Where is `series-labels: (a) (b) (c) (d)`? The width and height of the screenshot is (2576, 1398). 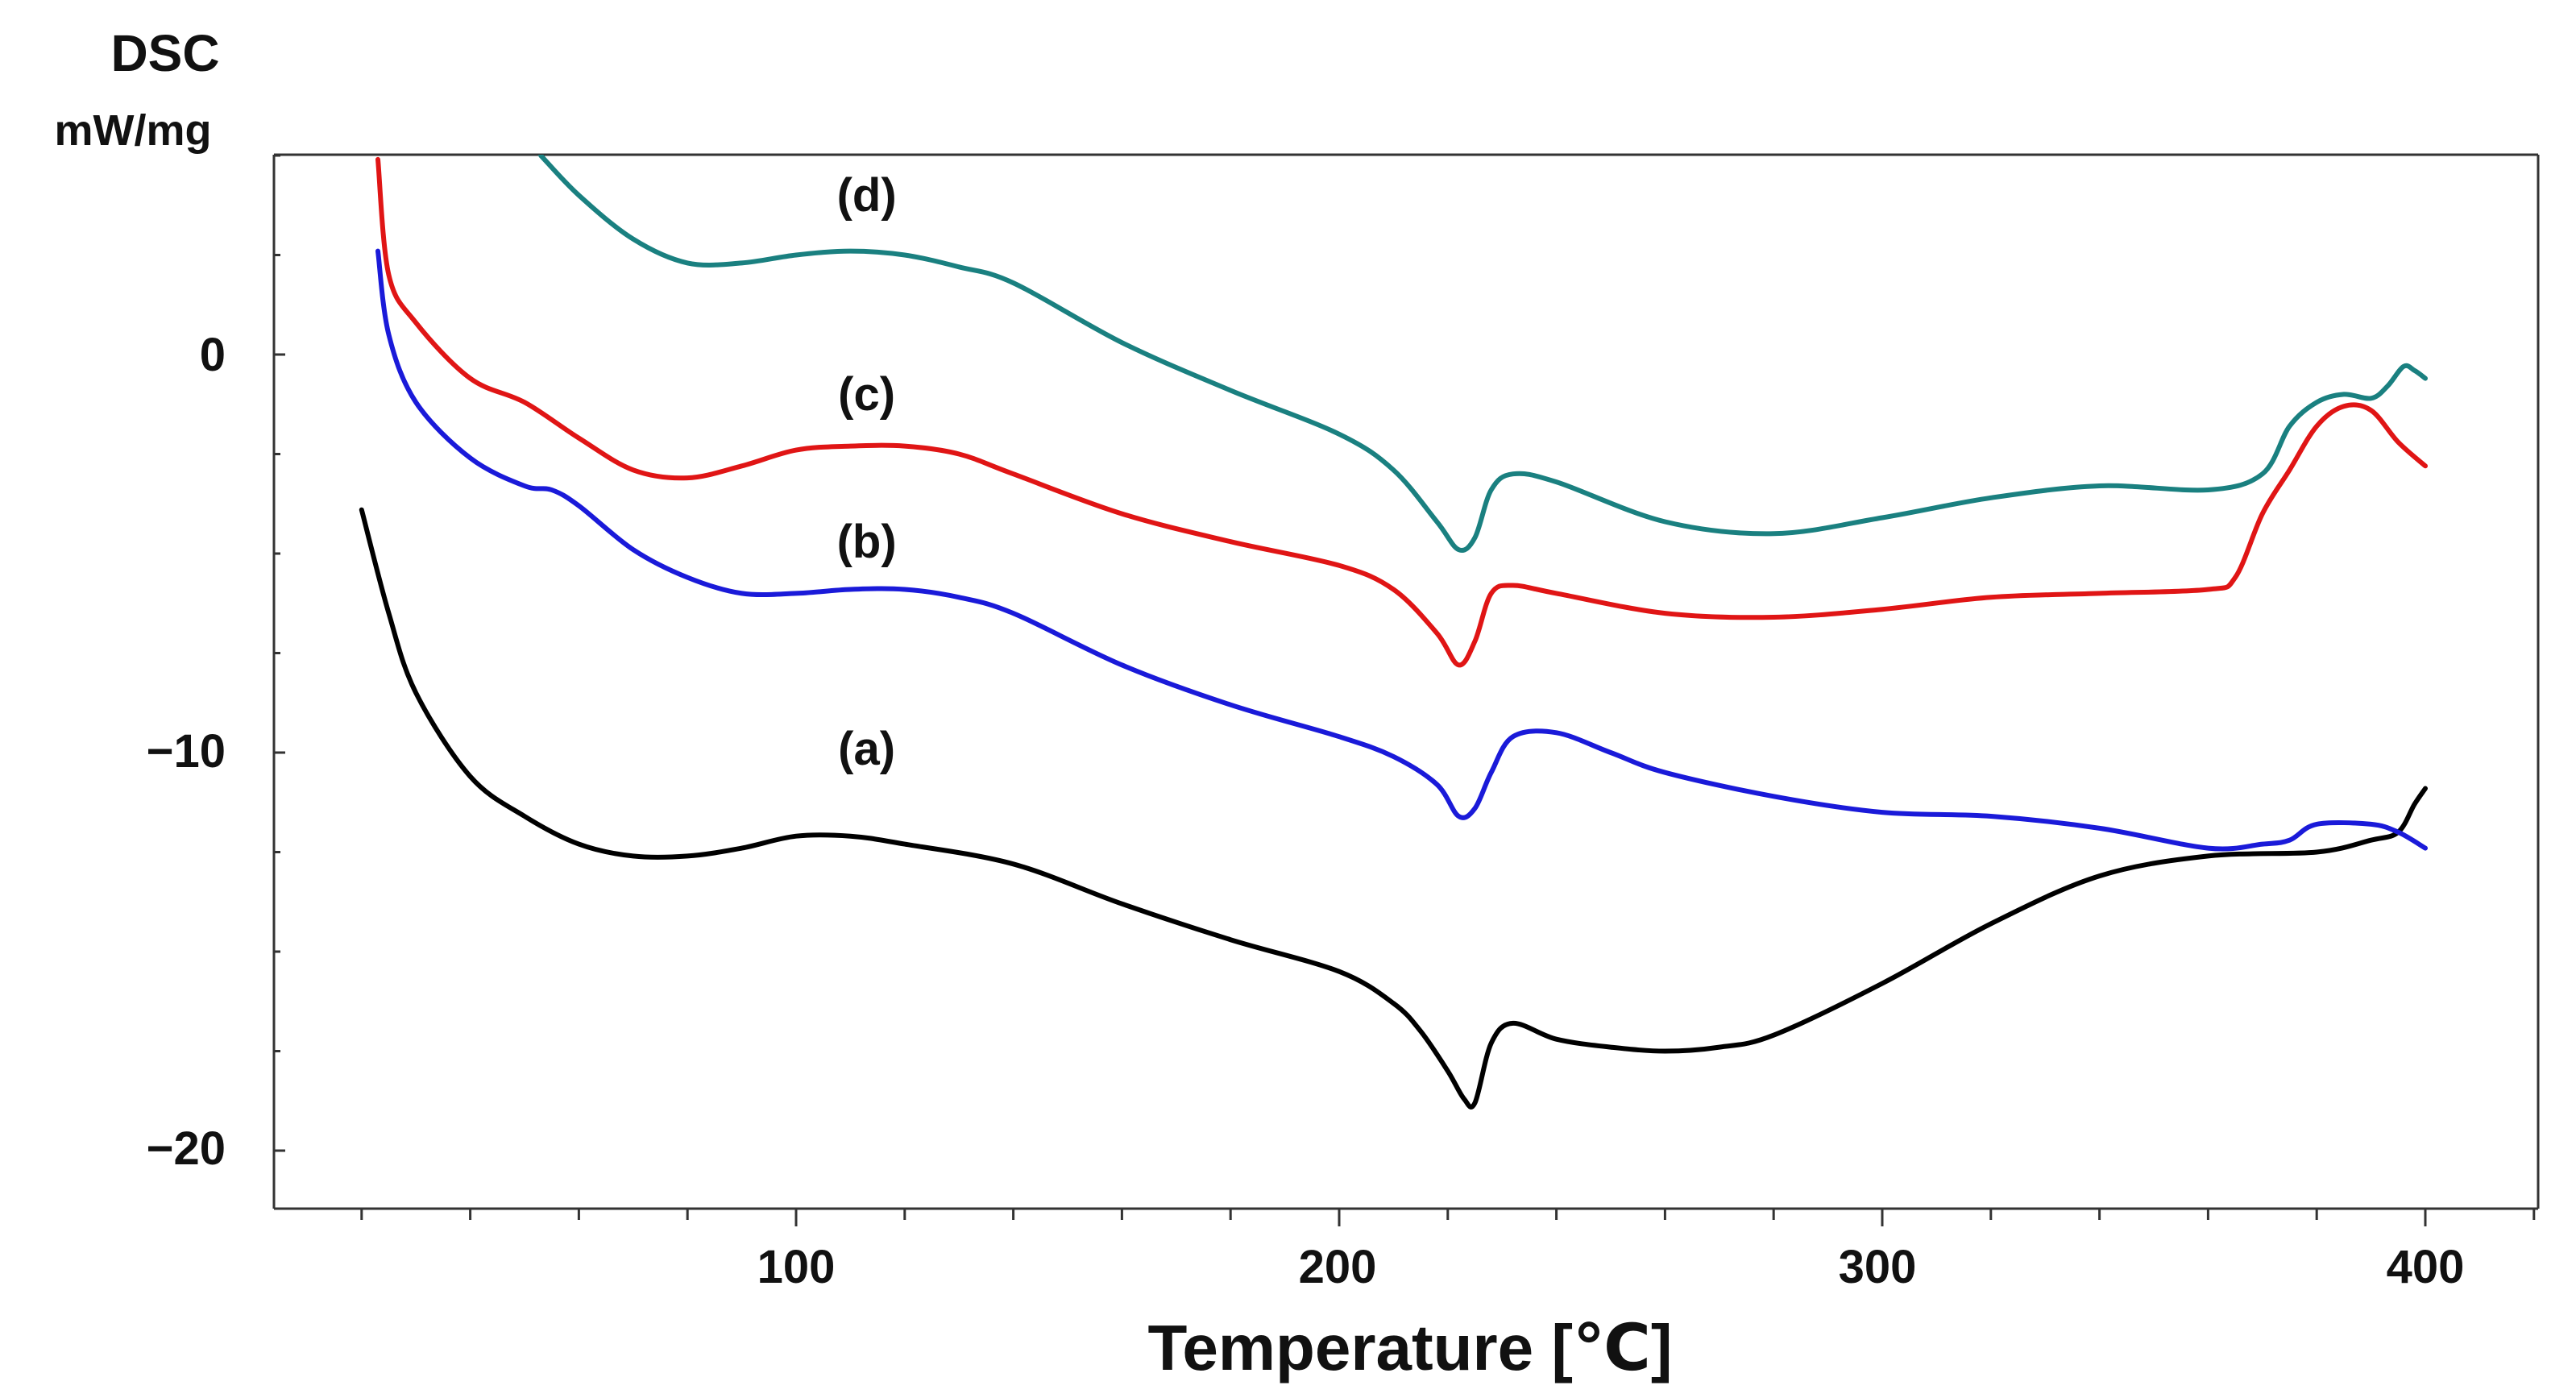
series-labels: (a) (b) (c) (d) is located at coordinates (867, 472).